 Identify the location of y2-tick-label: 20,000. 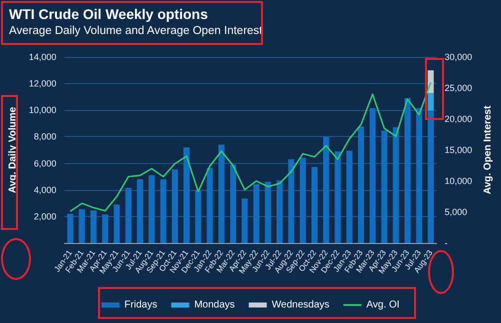
(458, 119).